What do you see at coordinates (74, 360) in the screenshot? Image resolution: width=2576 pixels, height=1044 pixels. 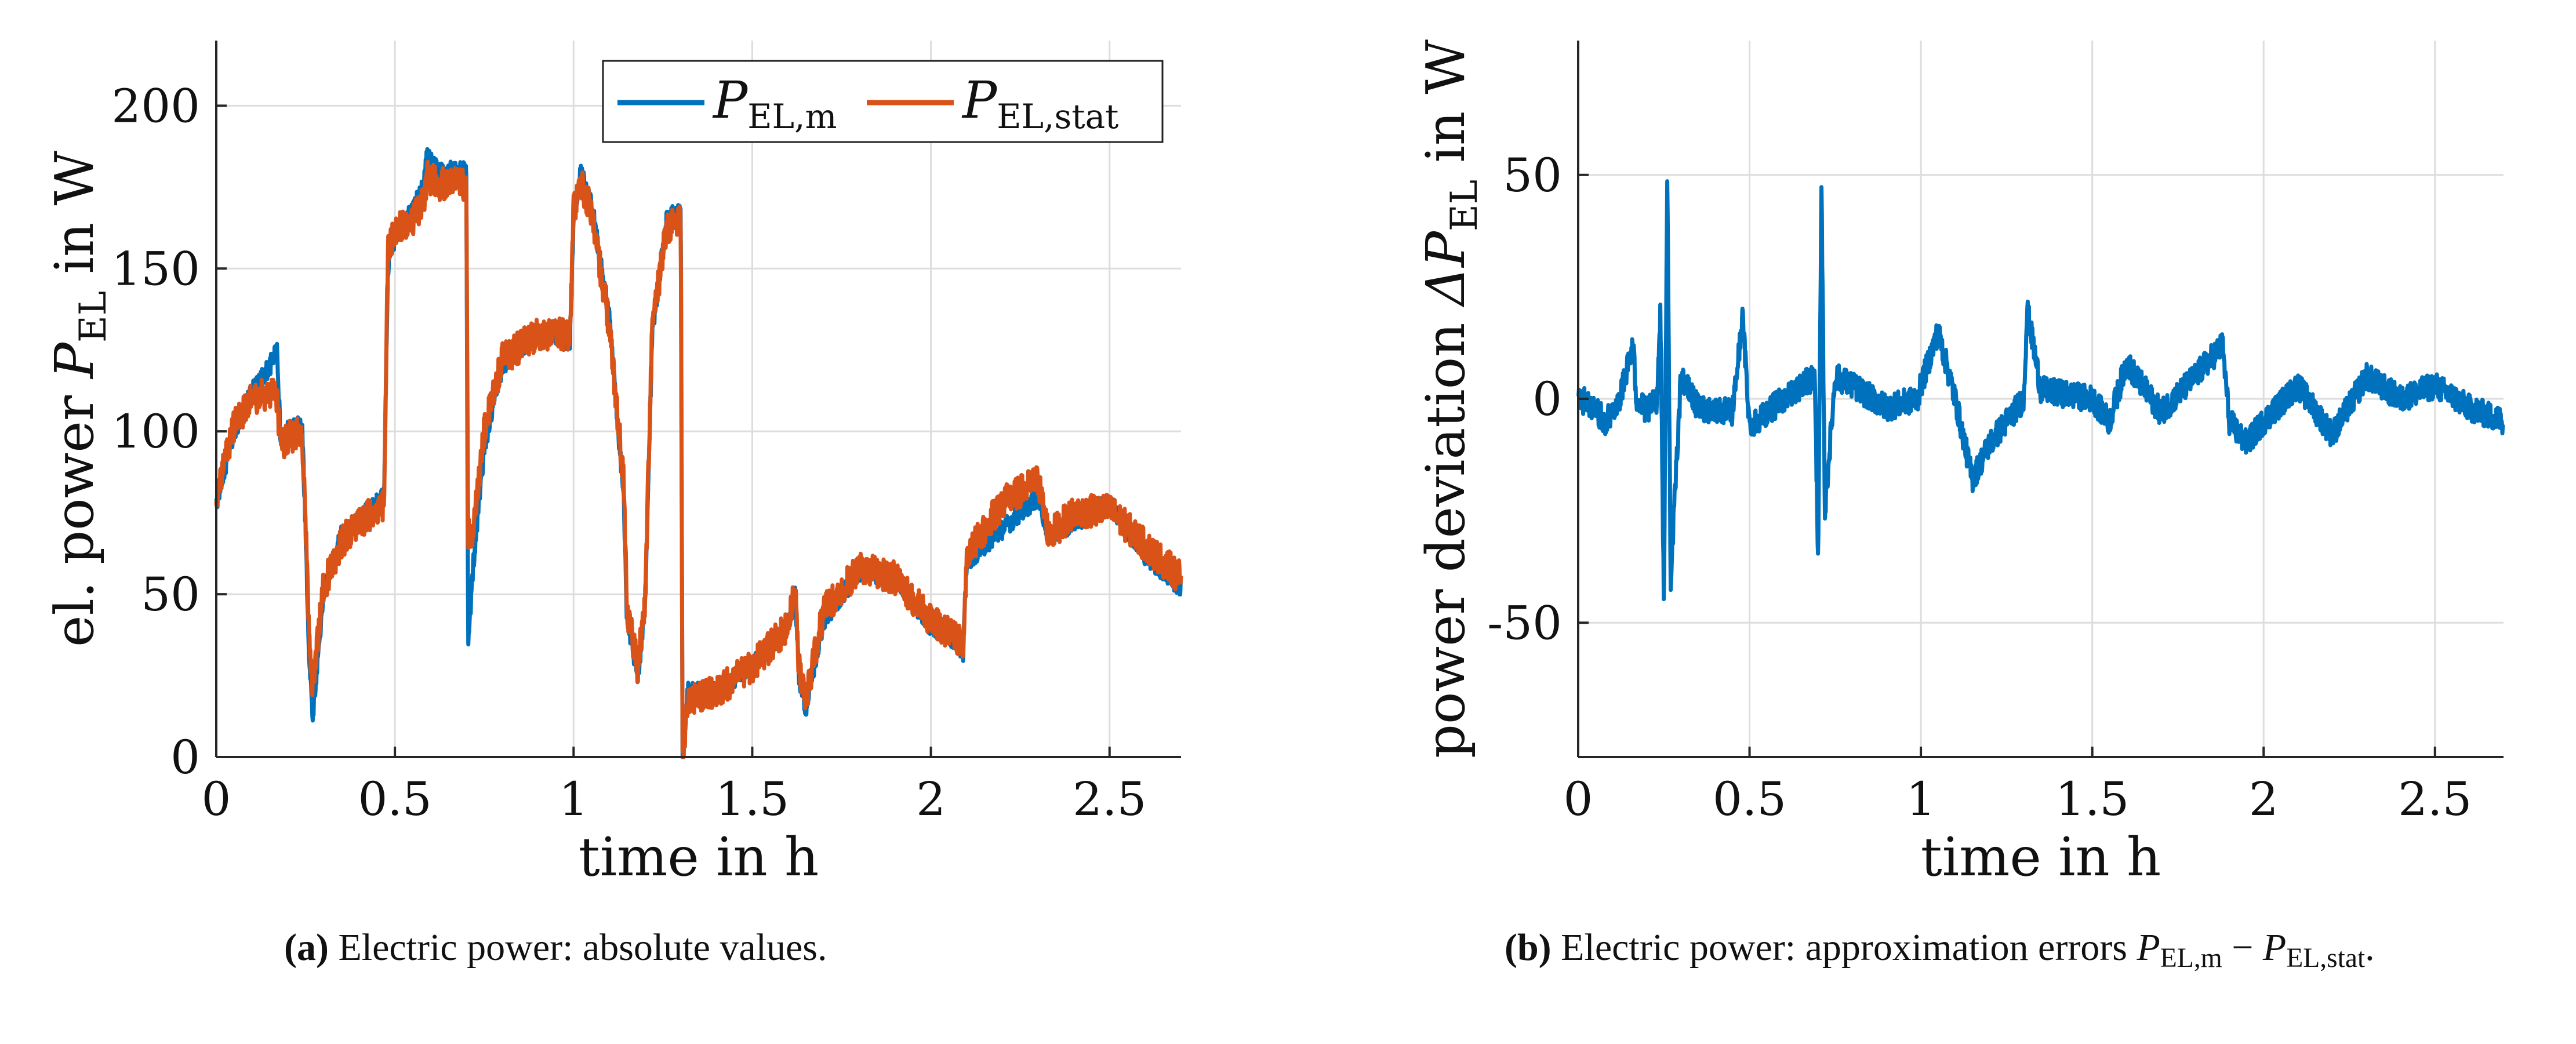 I see `y-label-var: P` at bounding box center [74, 360].